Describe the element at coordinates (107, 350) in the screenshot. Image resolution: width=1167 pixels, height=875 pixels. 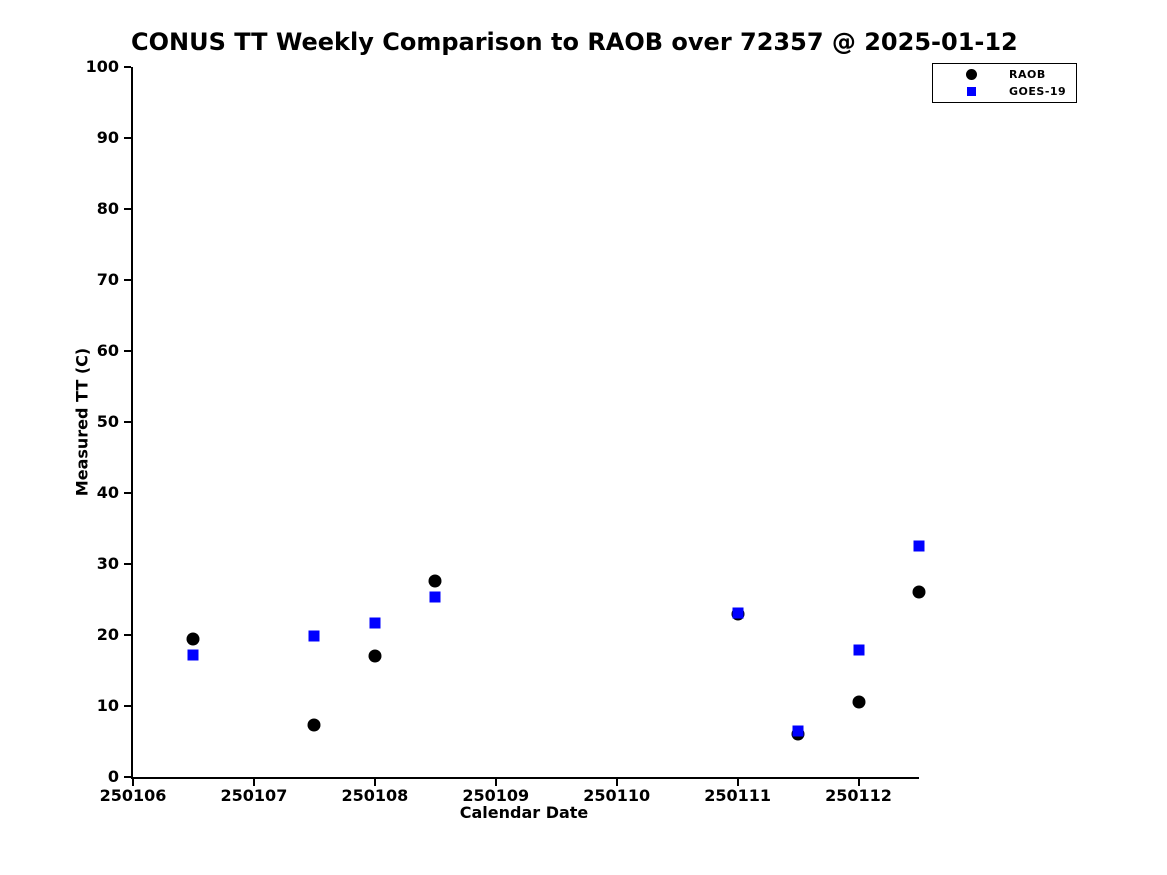
I see `y-tick-label: 60` at that location.